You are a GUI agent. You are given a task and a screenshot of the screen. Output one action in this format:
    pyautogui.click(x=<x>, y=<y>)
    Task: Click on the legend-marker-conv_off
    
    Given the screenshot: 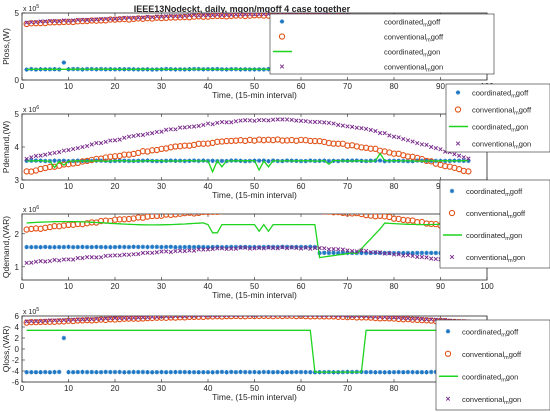 What is the action you would take?
    pyautogui.click(x=458, y=109)
    